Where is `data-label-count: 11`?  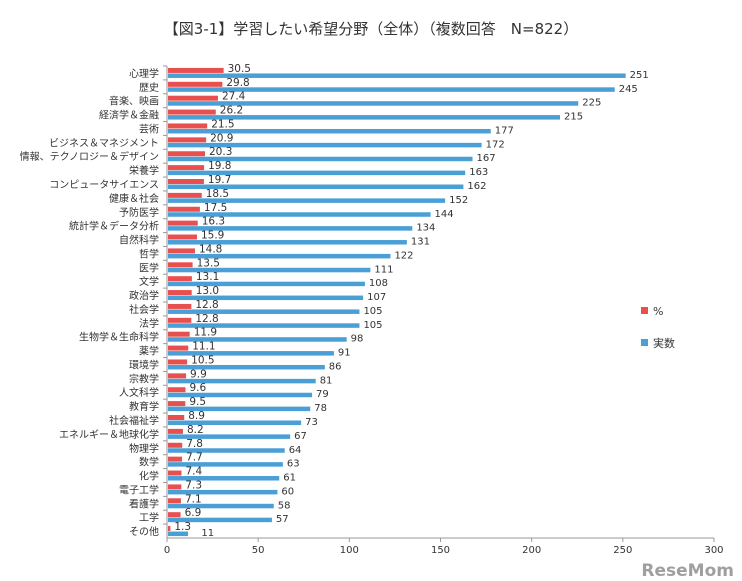
data-label-count: 11 is located at coordinates (207, 533).